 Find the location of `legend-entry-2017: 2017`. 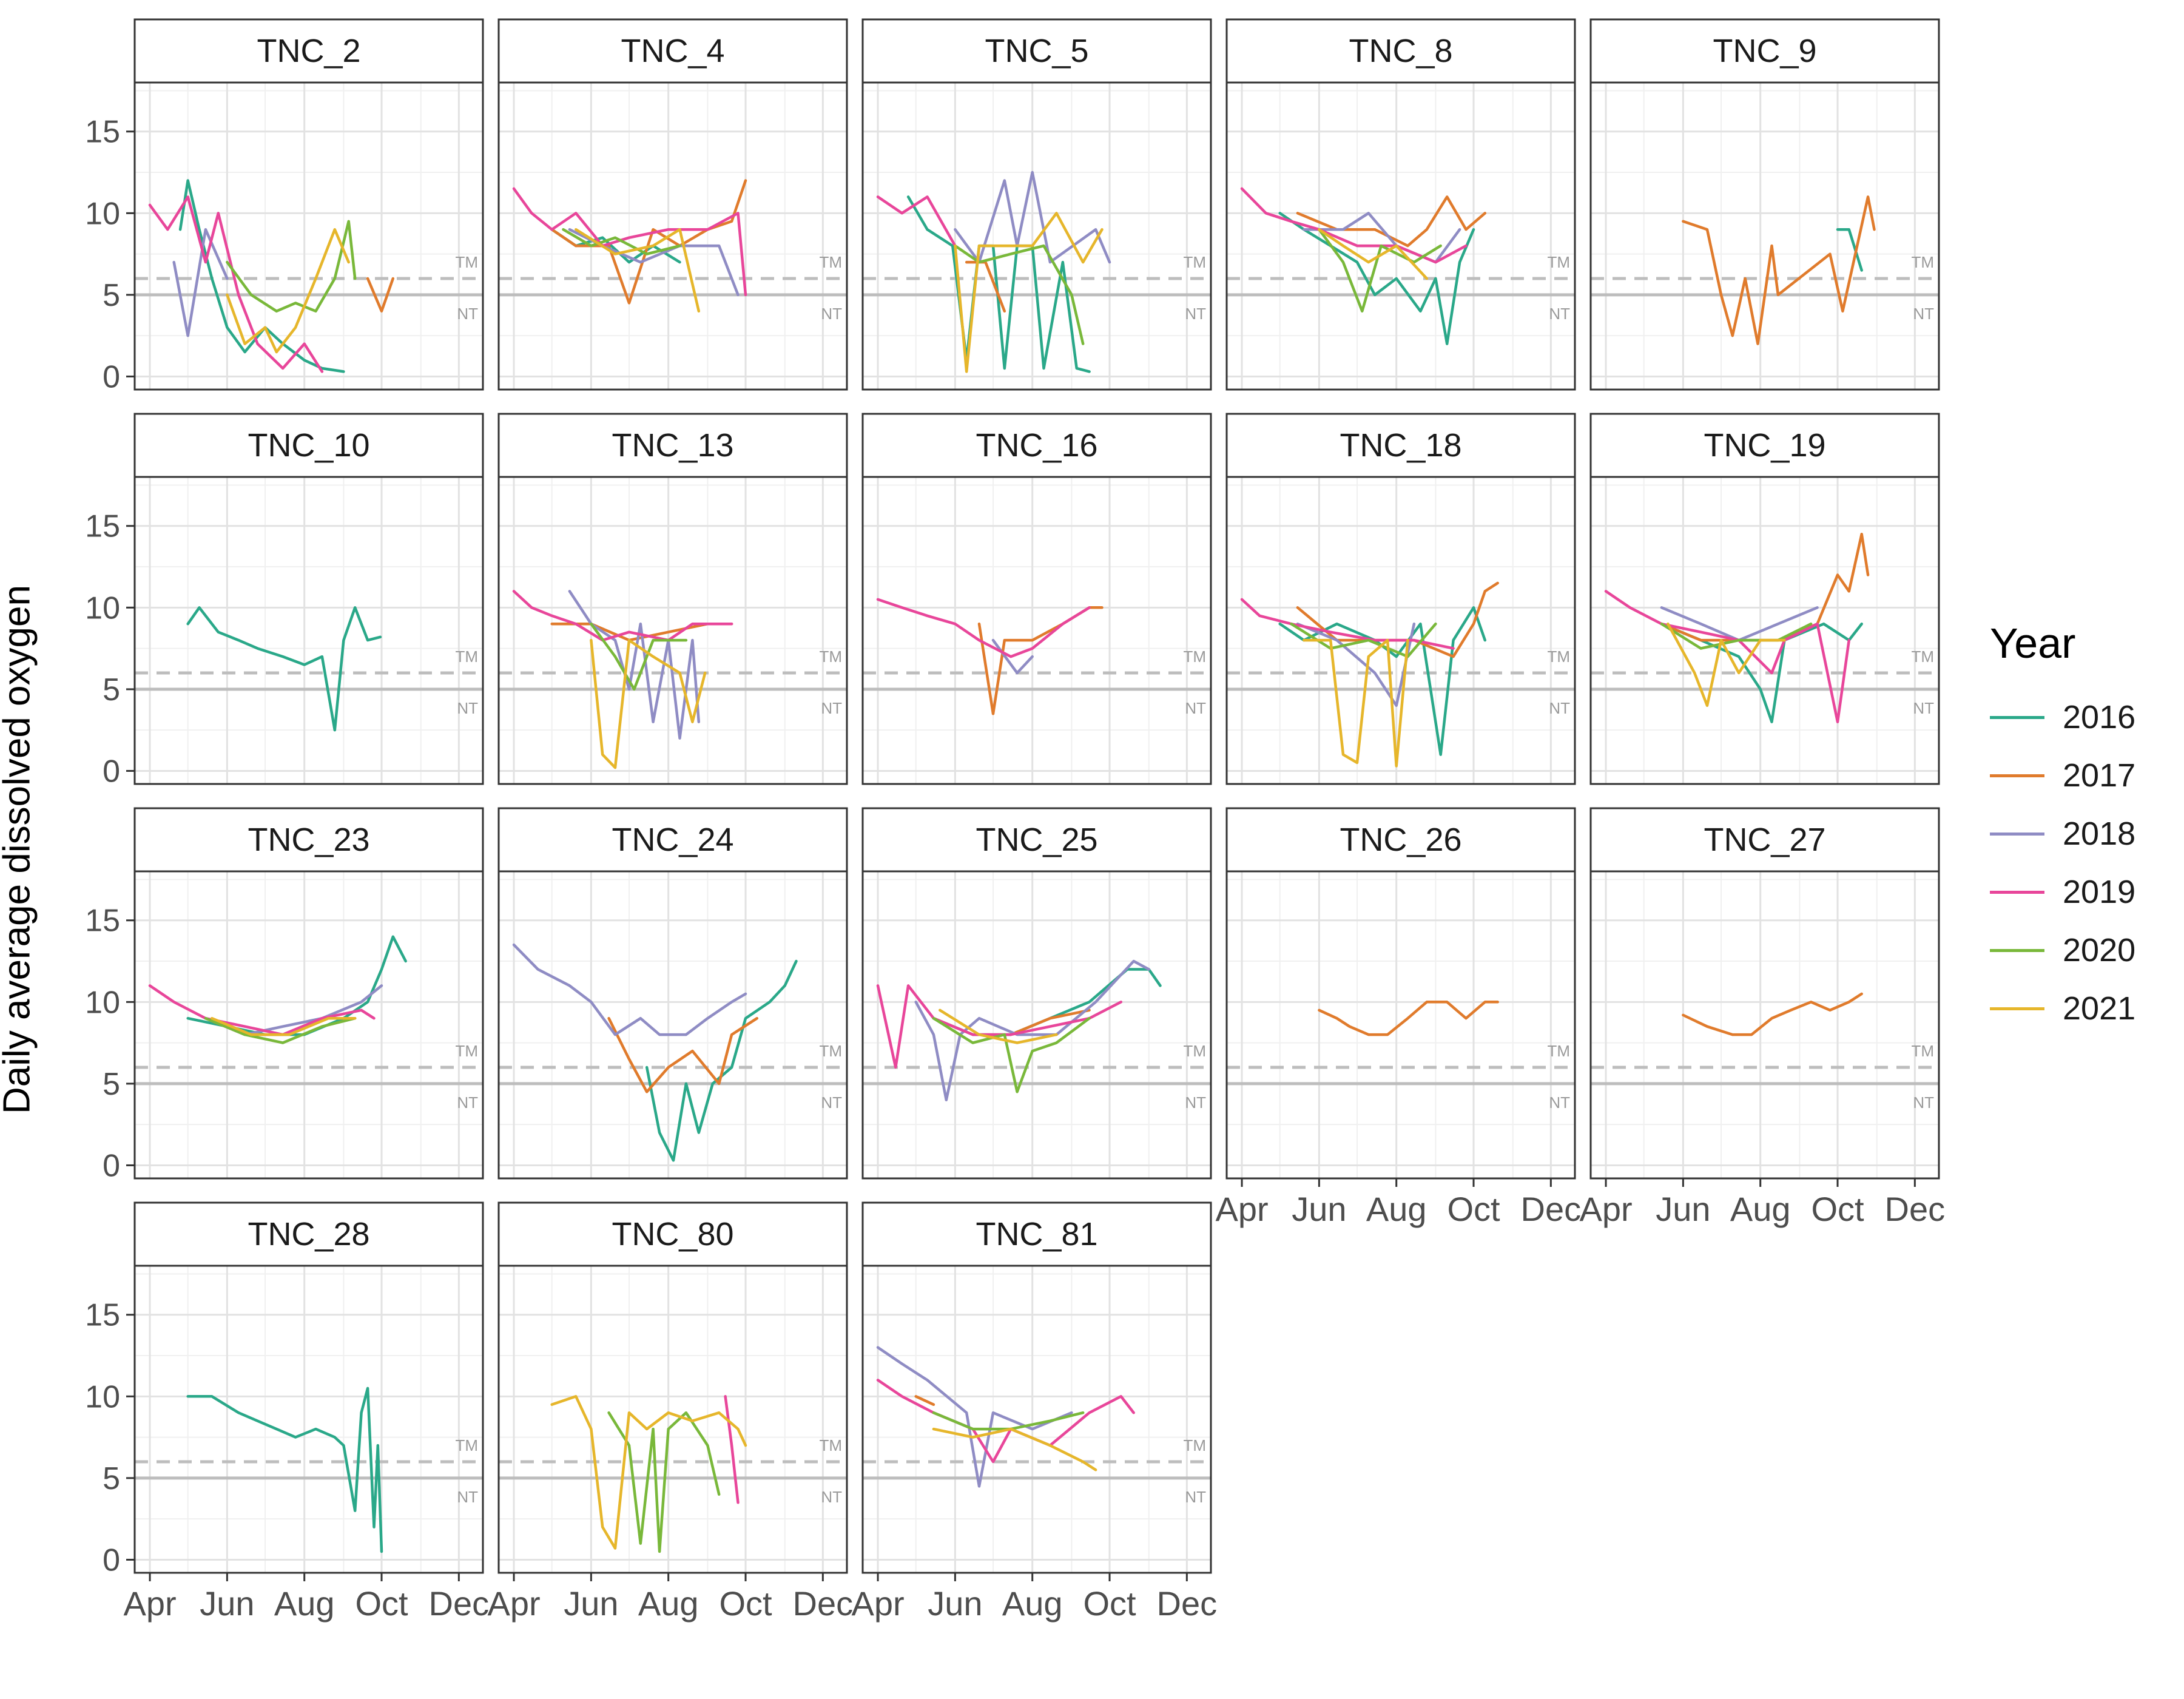

legend-entry-2017: 2017 is located at coordinates (2081, 775).